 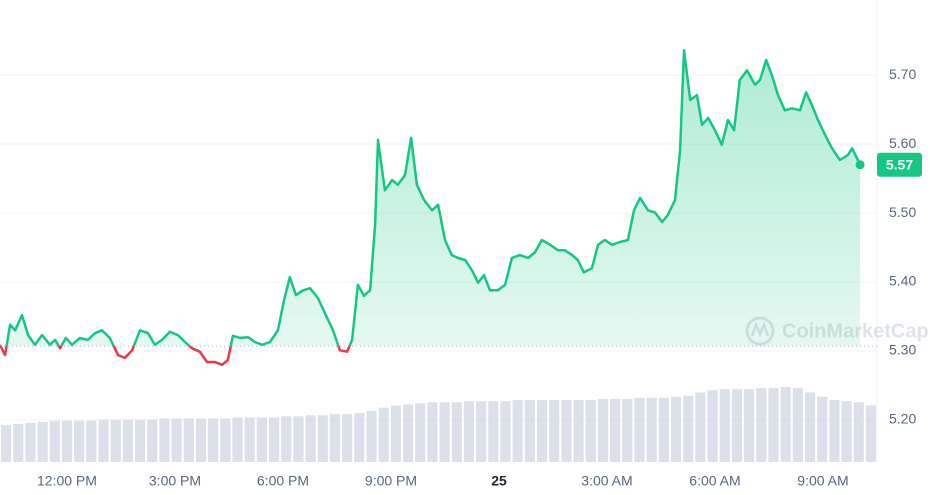 I want to click on y-tick-label: 5.20, so click(x=902, y=419).